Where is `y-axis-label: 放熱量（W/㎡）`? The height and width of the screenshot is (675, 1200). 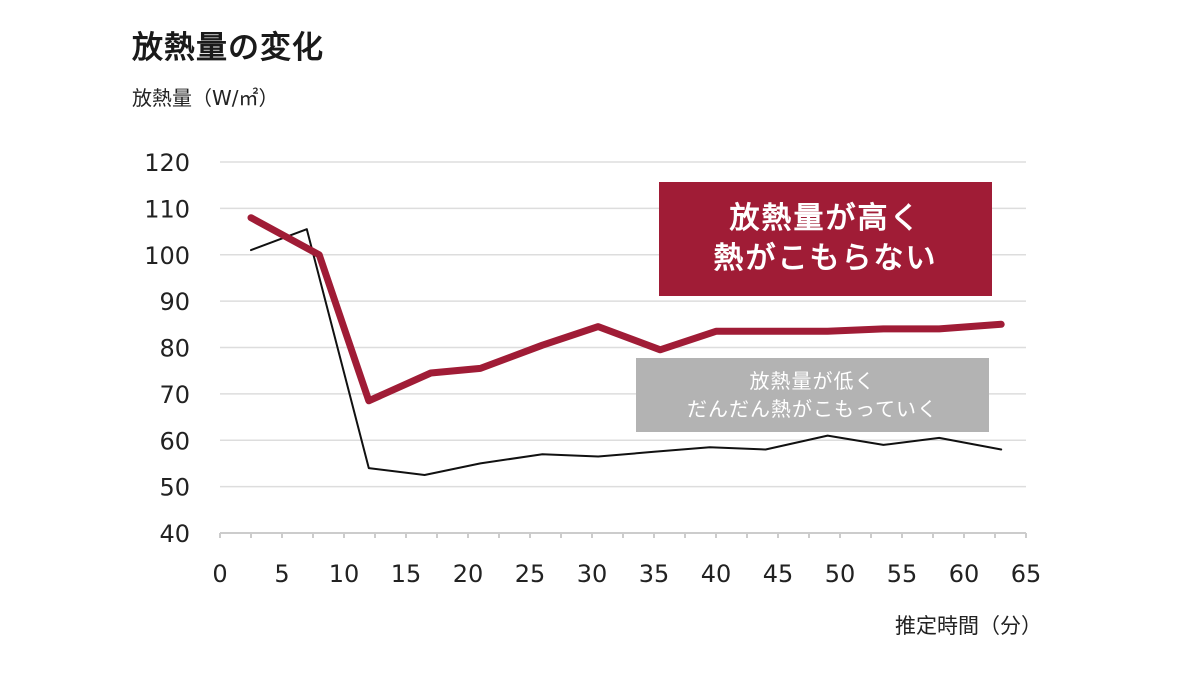
y-axis-label: 放熱量（W/㎡） is located at coordinates (205, 98).